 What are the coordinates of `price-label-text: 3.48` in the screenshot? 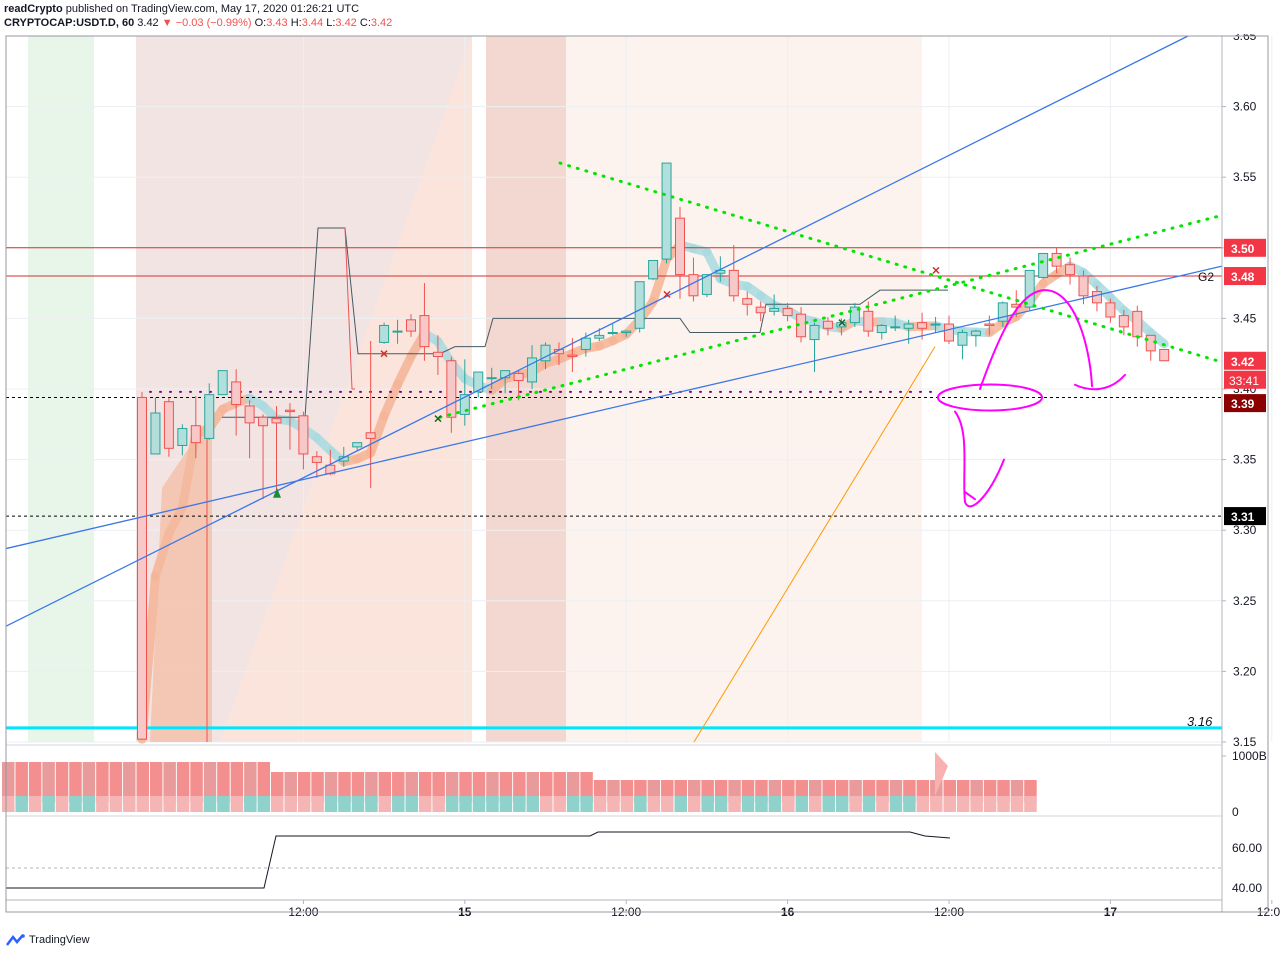 It's located at (1243, 277).